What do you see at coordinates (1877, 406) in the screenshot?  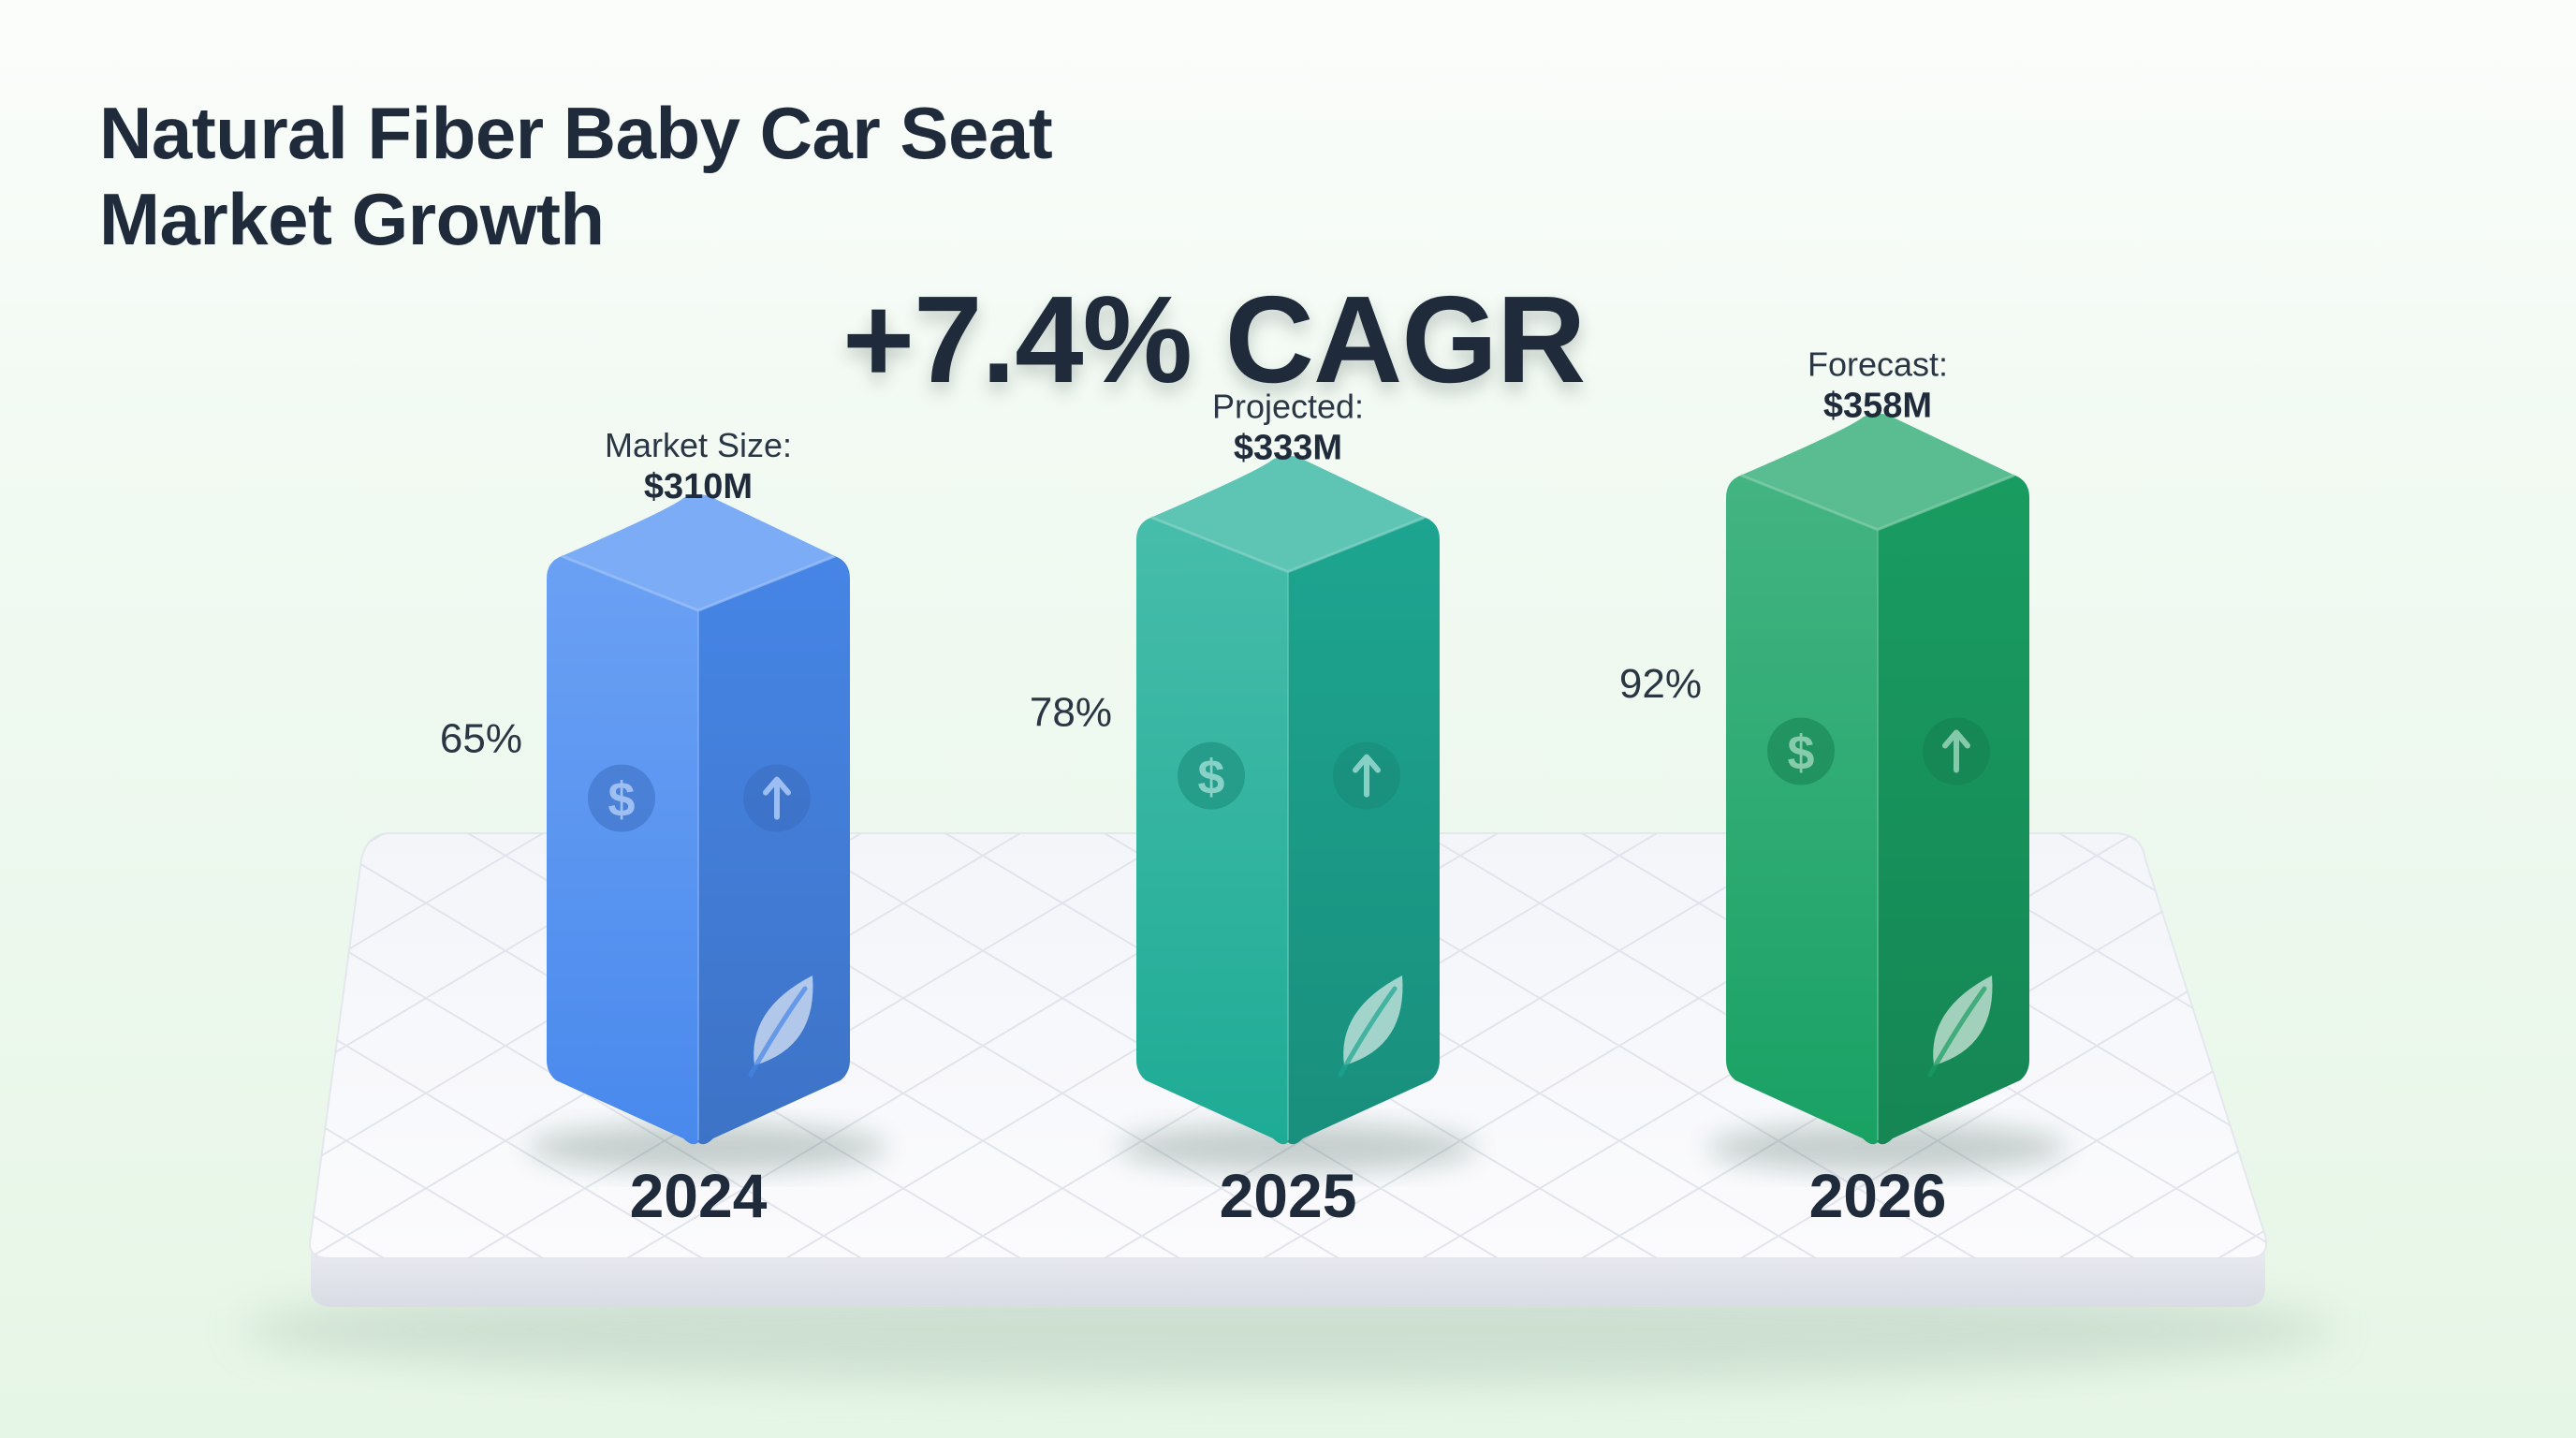 I see `value-label: $358M` at bounding box center [1877, 406].